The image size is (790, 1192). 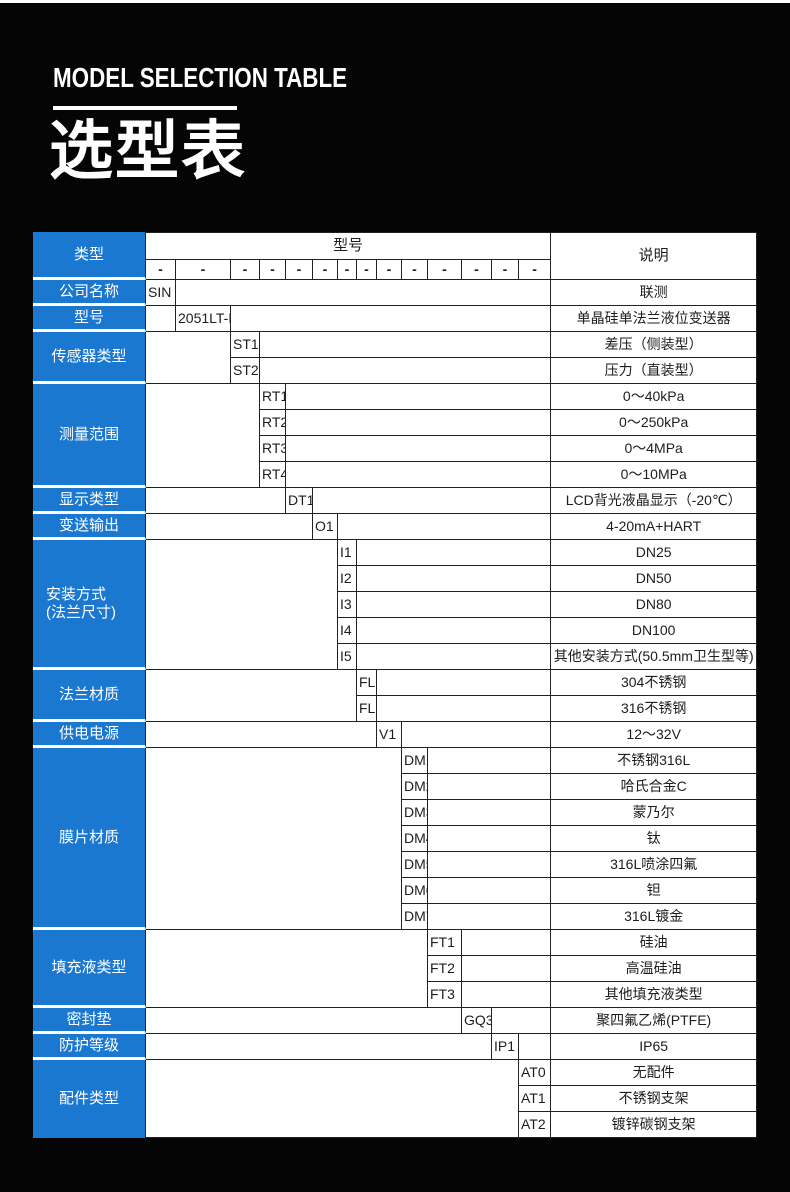 What do you see at coordinates (273, 423) in the screenshot?
I see `code-cell: RT2` at bounding box center [273, 423].